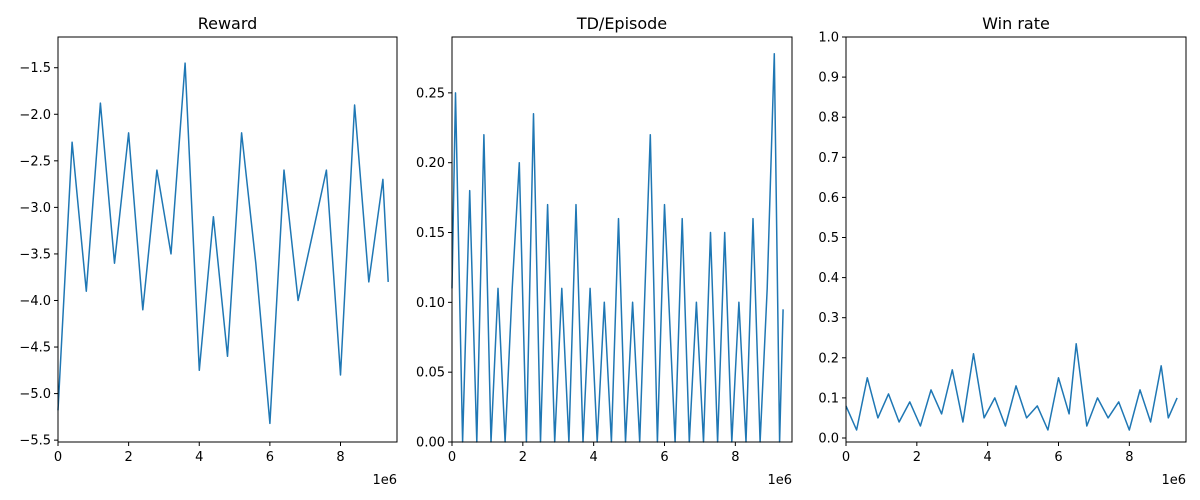 The image size is (1200, 500). Describe the element at coordinates (35, 394) in the screenshot. I see `y-tick-label: −5.0` at that location.